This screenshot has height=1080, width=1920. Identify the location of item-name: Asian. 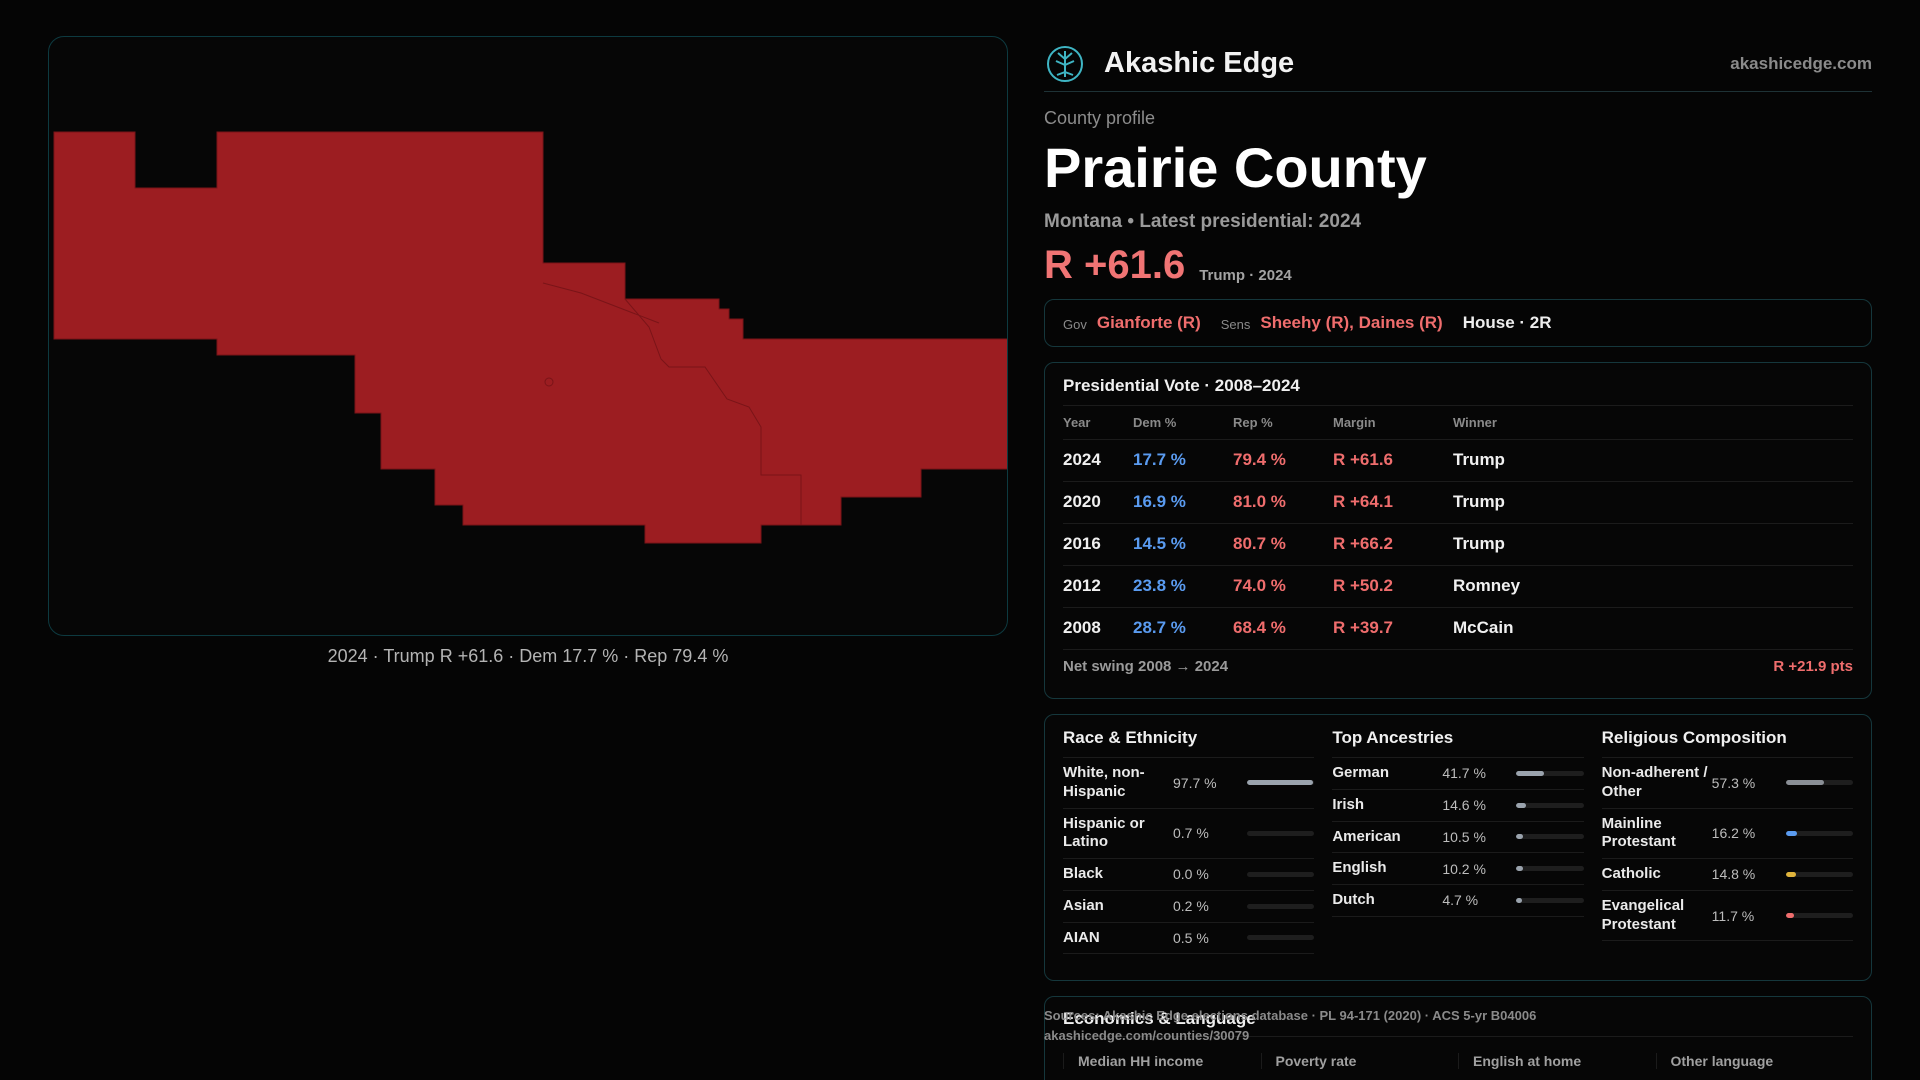
(1083, 905).